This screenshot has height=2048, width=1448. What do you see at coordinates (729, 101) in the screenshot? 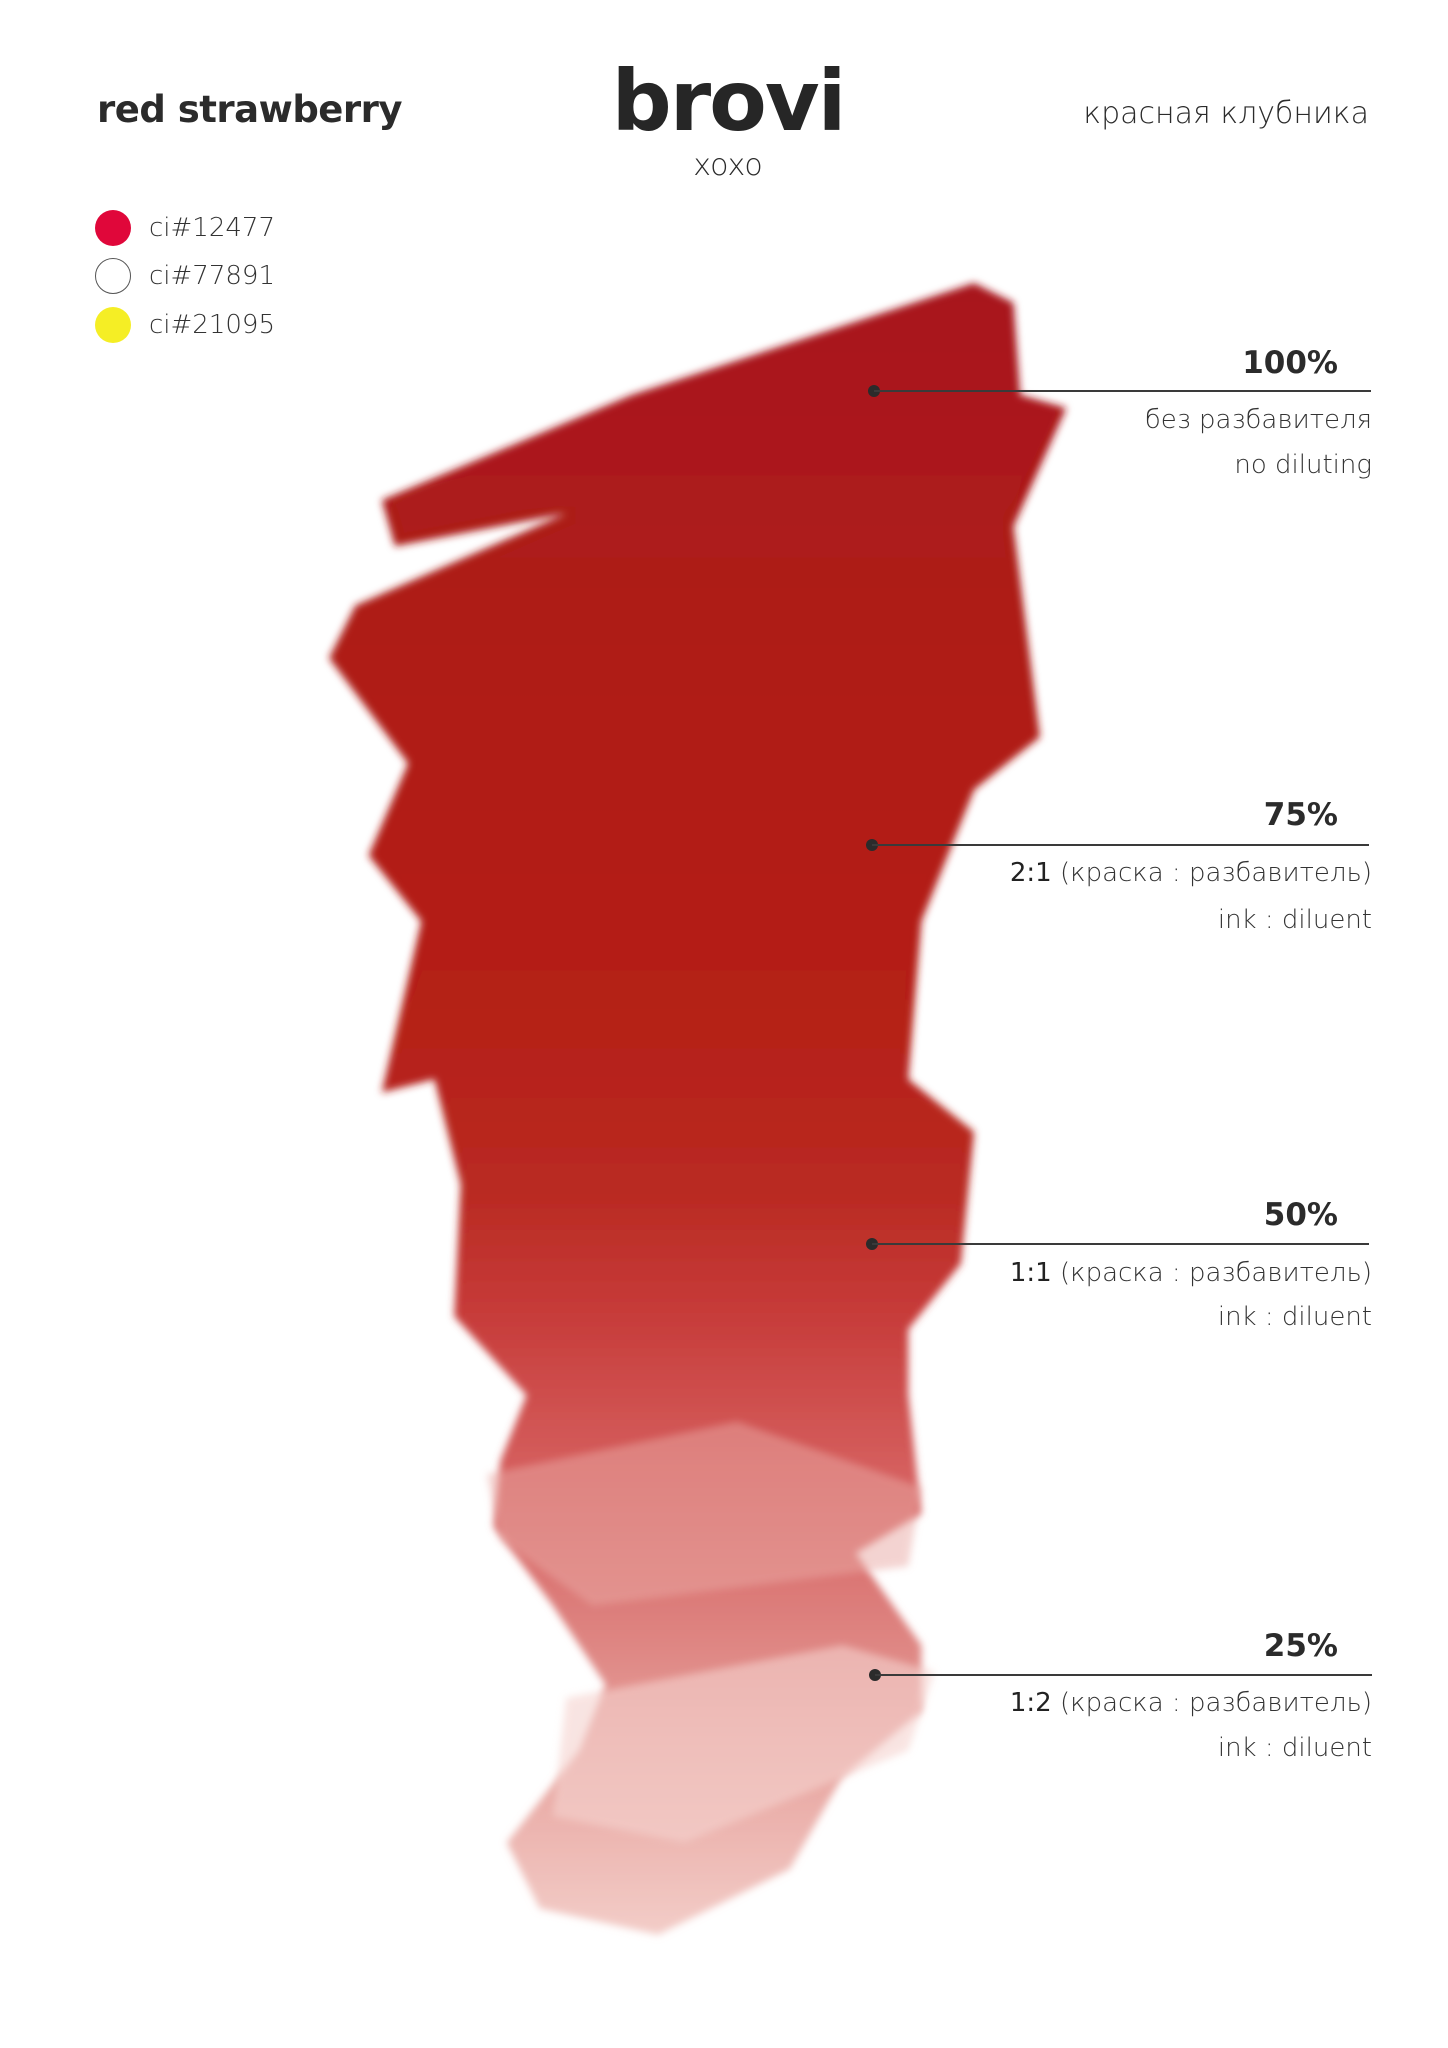
I see `brand-logo: brovi` at bounding box center [729, 101].